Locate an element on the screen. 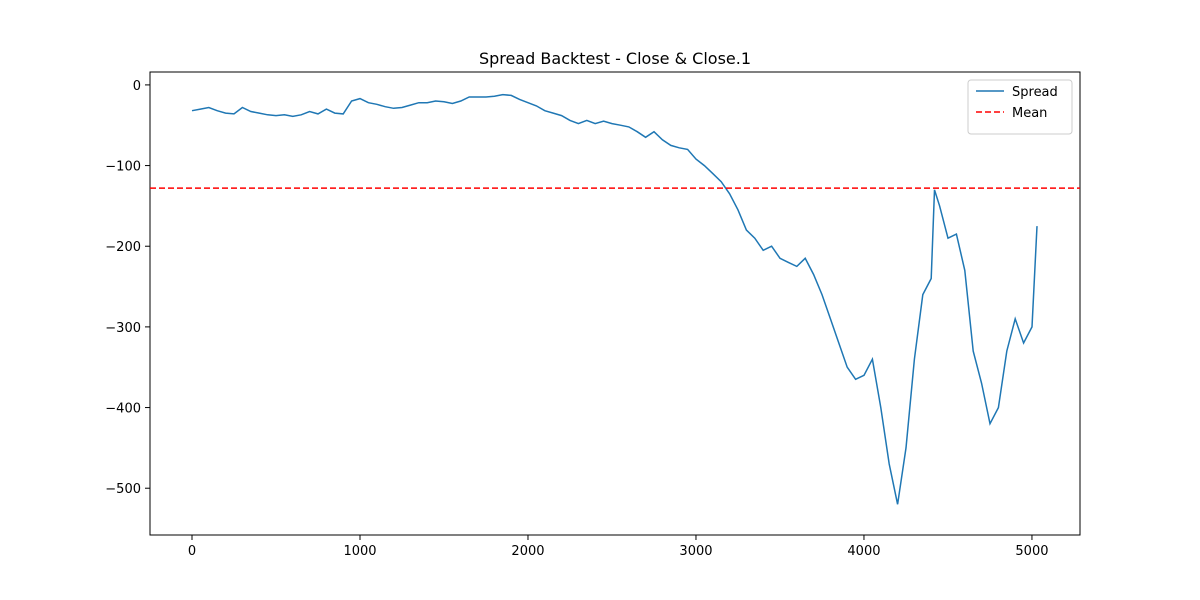 The width and height of the screenshot is (1200, 600). legend-label: Spread is located at coordinates (1035, 92).